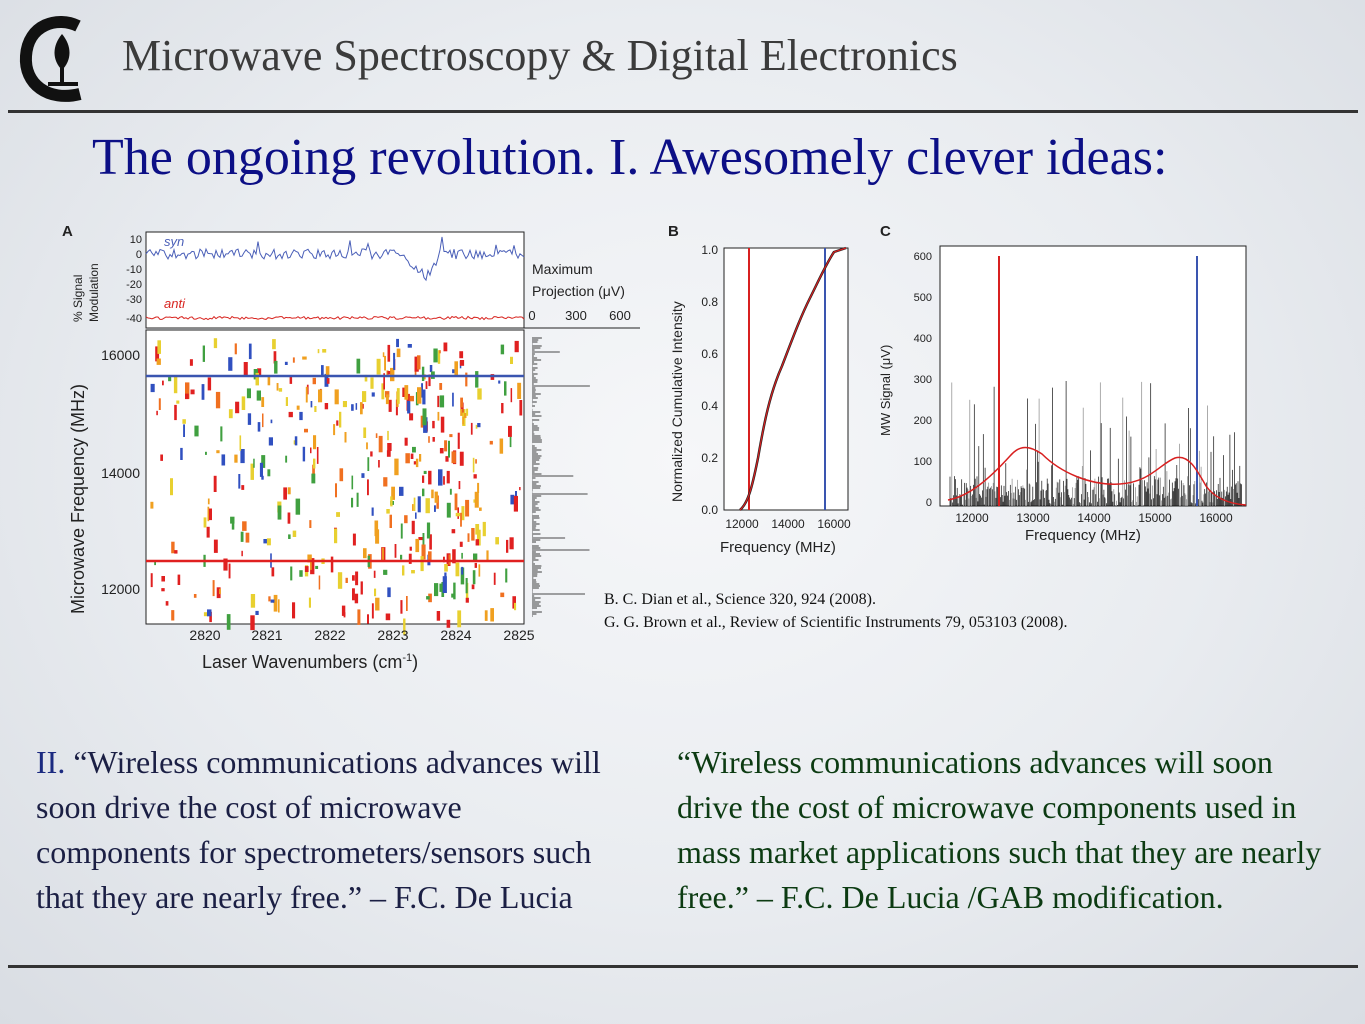 The height and width of the screenshot is (1024, 1365). Describe the element at coordinates (929, 503) in the screenshot. I see `c-ytick: 0` at that location.